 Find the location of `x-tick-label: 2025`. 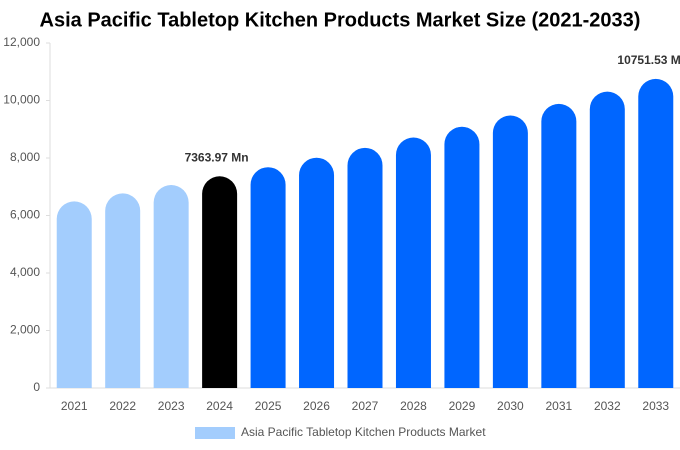

x-tick-label: 2025 is located at coordinates (268, 406).